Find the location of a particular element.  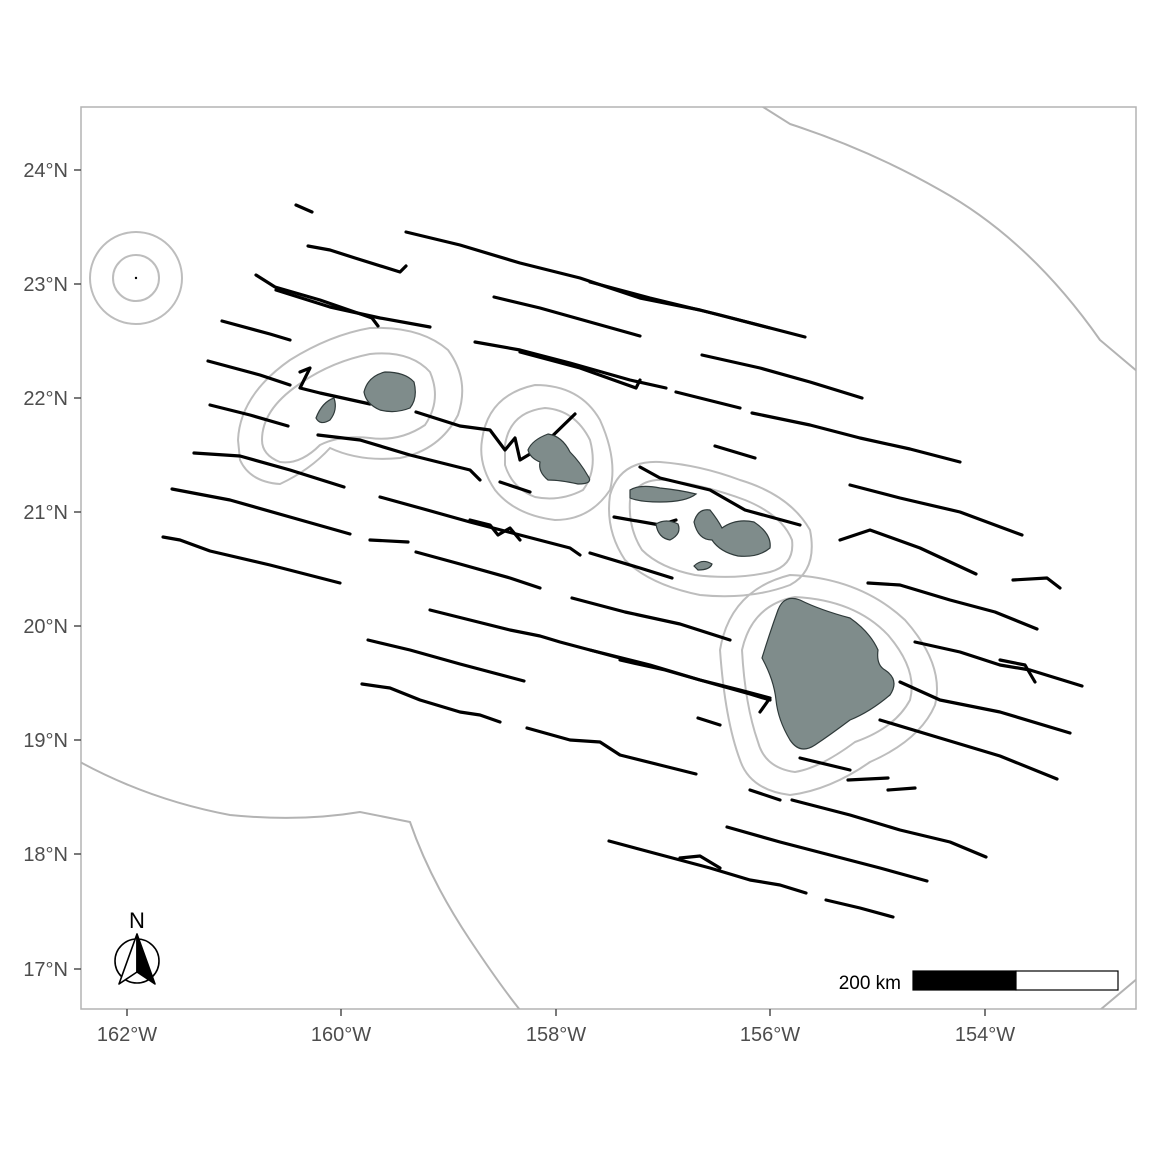

scale-bar-label: 200 km is located at coordinates (870, 983).